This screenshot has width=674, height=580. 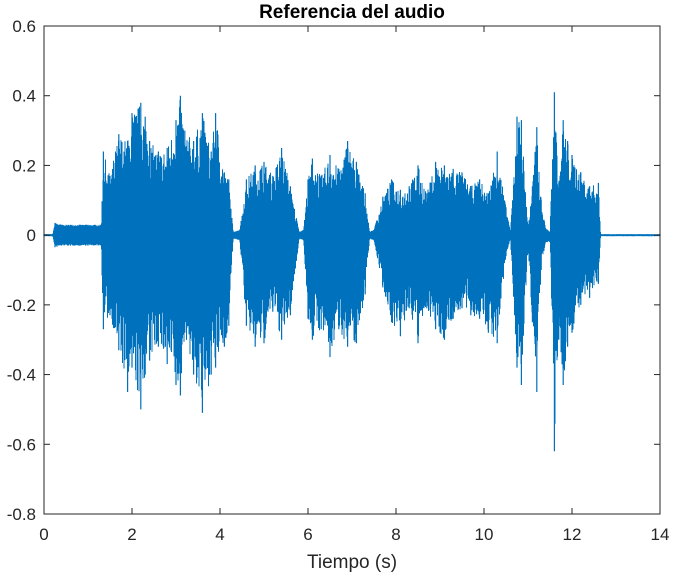 I want to click on x-tick-label: 14, so click(x=660, y=534).